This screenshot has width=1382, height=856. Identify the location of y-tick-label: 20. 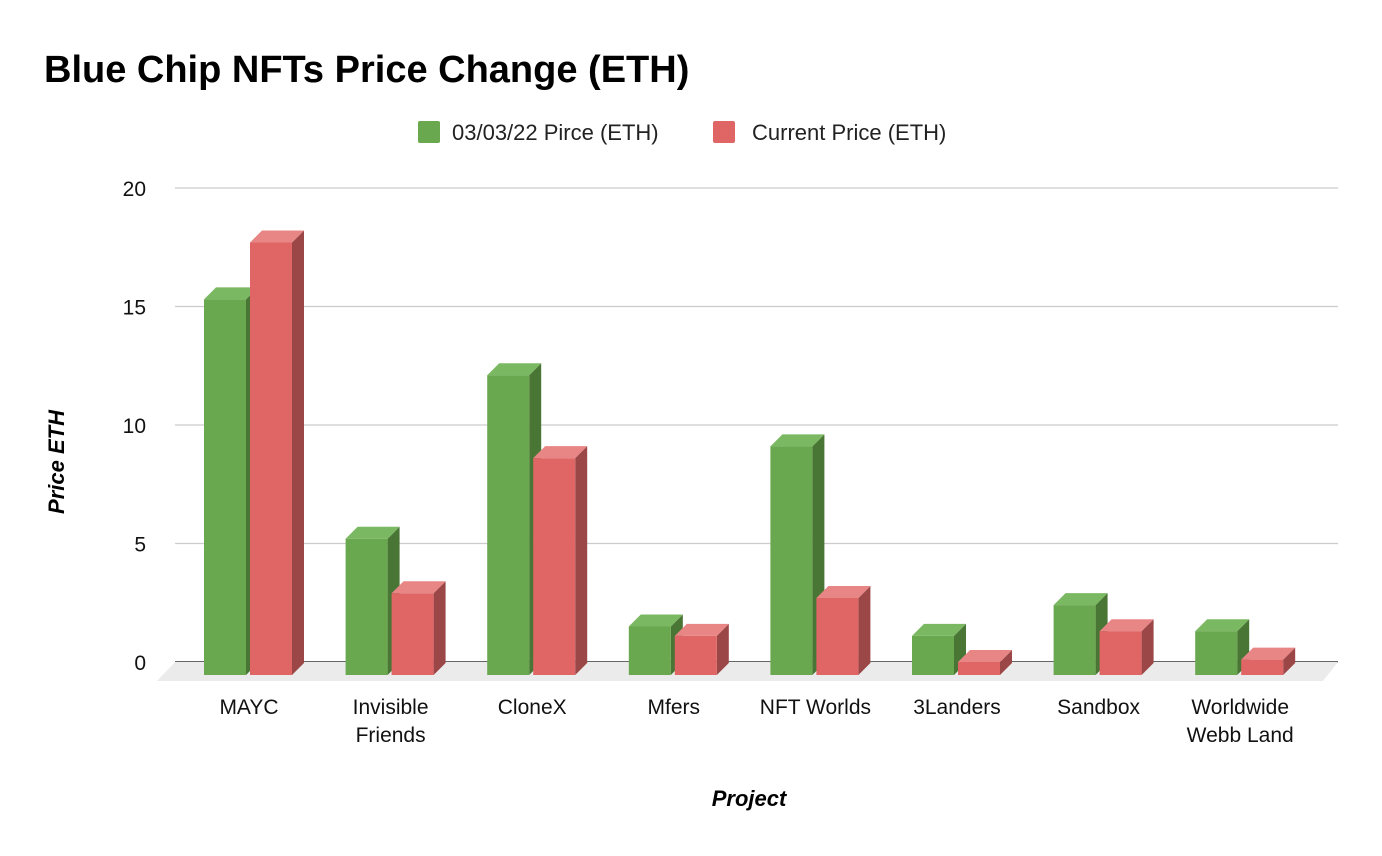
(134, 189).